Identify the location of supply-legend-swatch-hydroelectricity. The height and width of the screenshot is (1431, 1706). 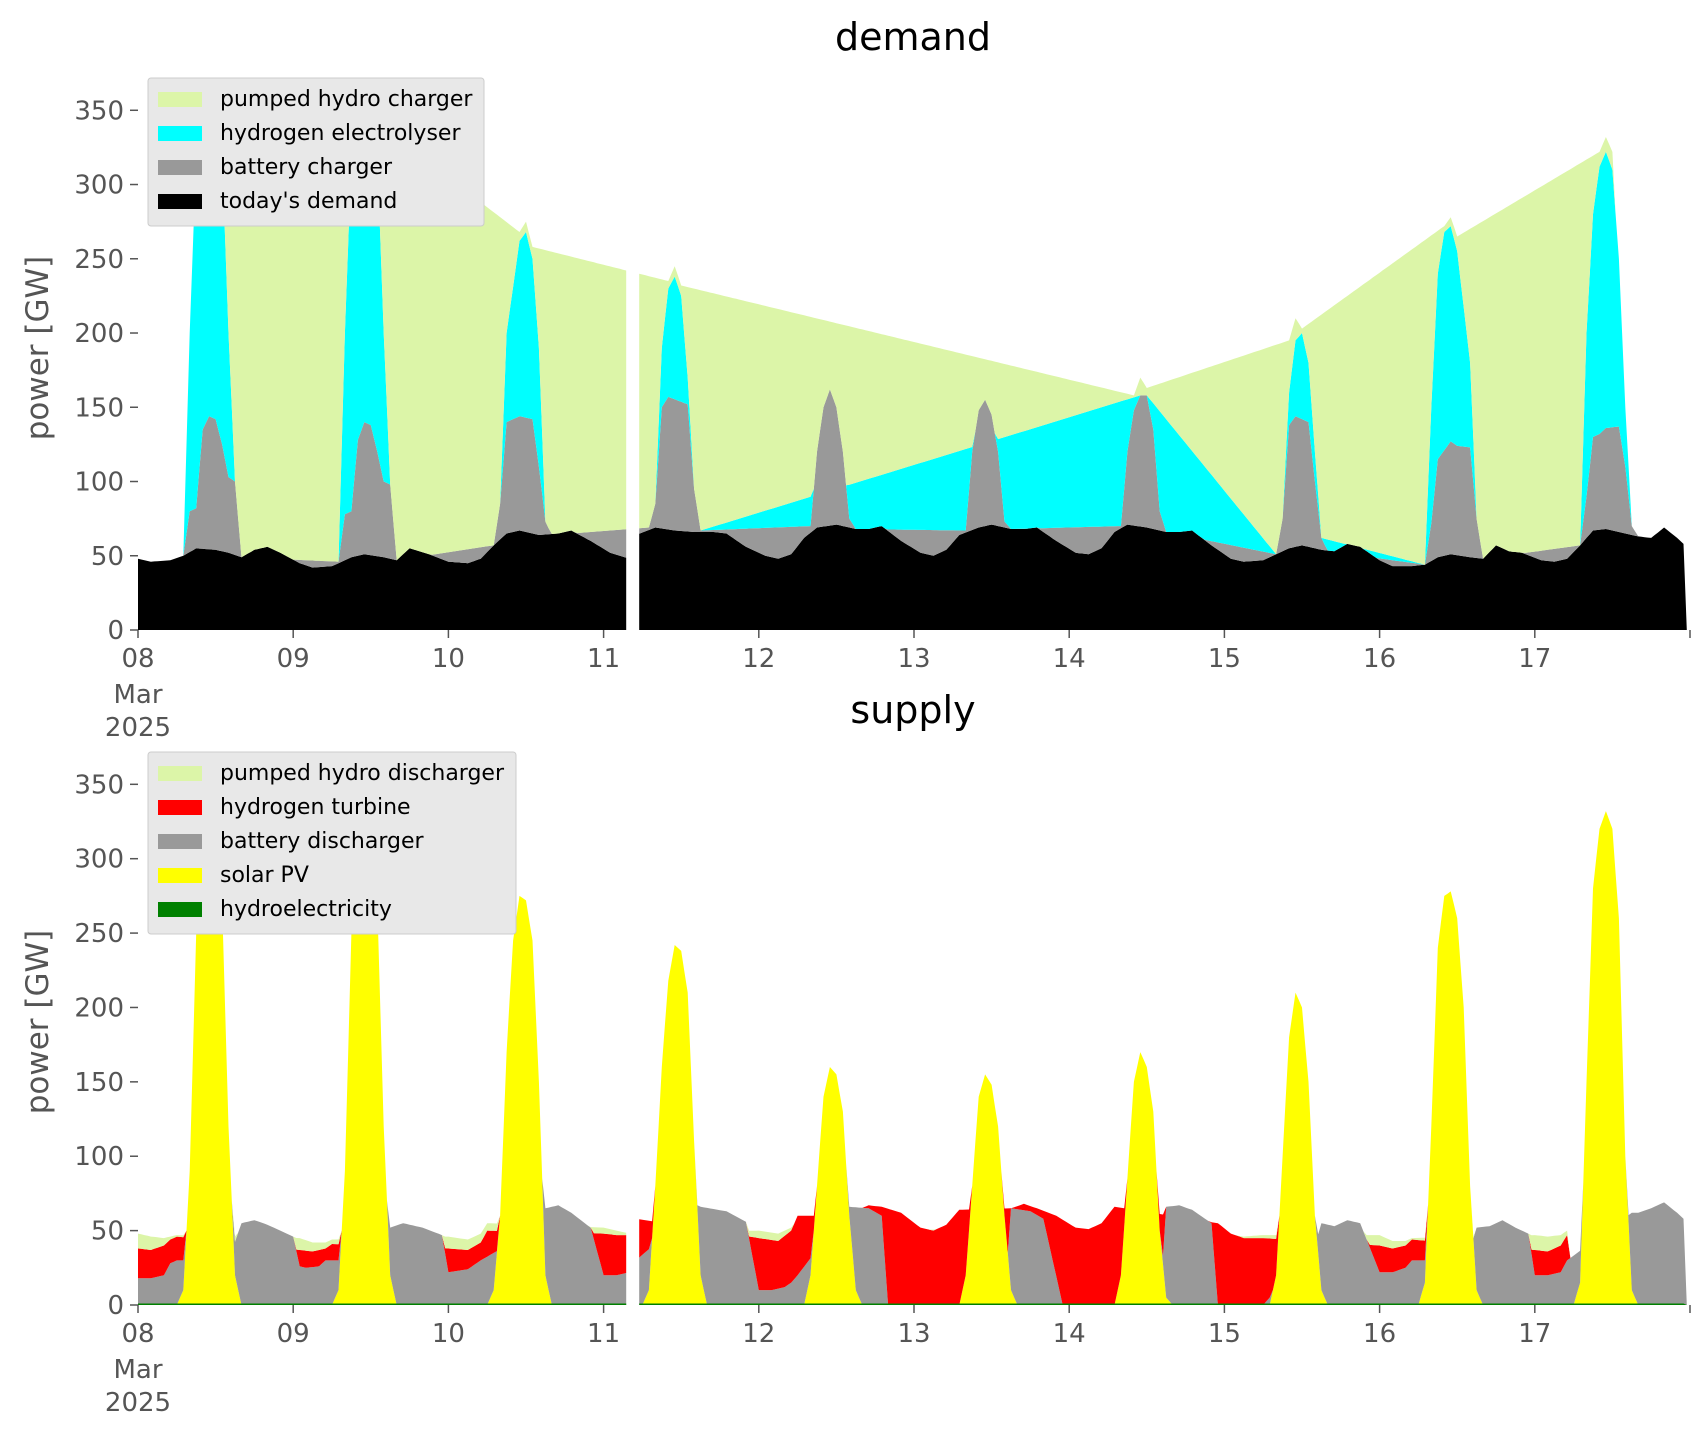
(180, 909).